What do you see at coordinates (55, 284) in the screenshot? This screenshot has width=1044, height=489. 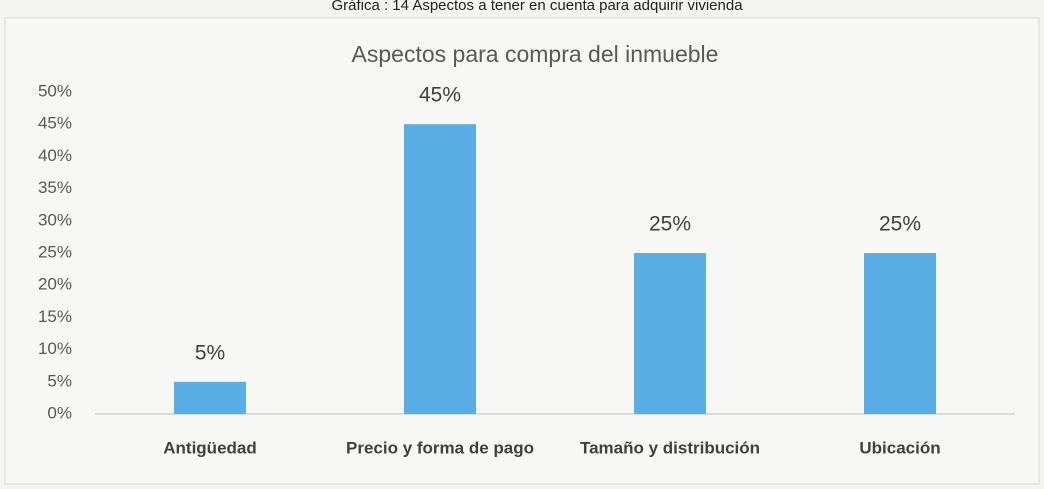 I see `y-tick-label: 20%` at bounding box center [55, 284].